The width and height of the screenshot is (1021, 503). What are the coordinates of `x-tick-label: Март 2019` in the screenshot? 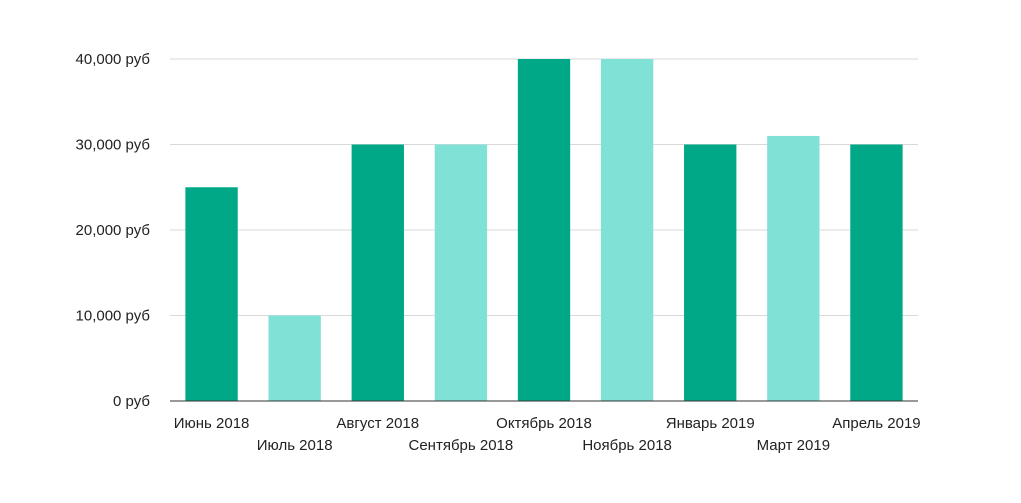 It's located at (793, 445).